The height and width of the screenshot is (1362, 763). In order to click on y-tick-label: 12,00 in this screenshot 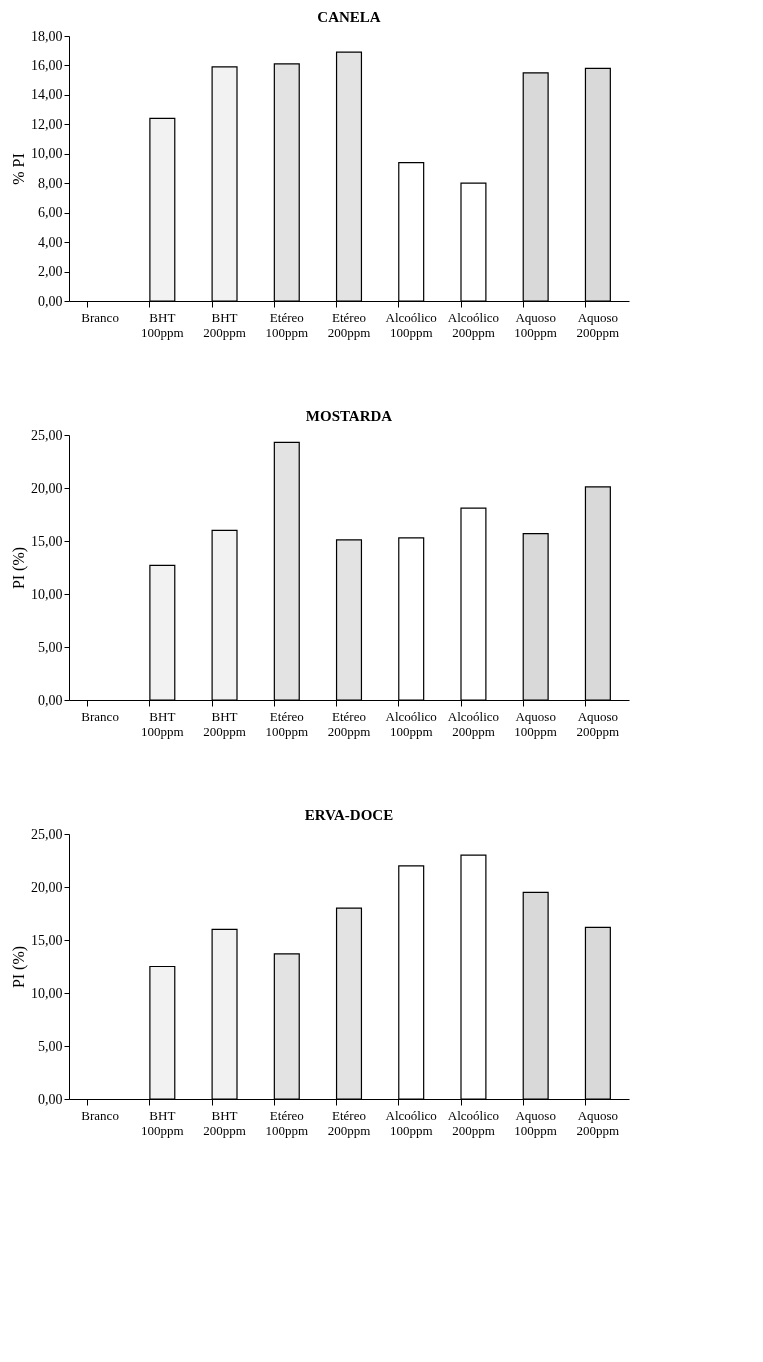, I will do `click(47, 124)`.